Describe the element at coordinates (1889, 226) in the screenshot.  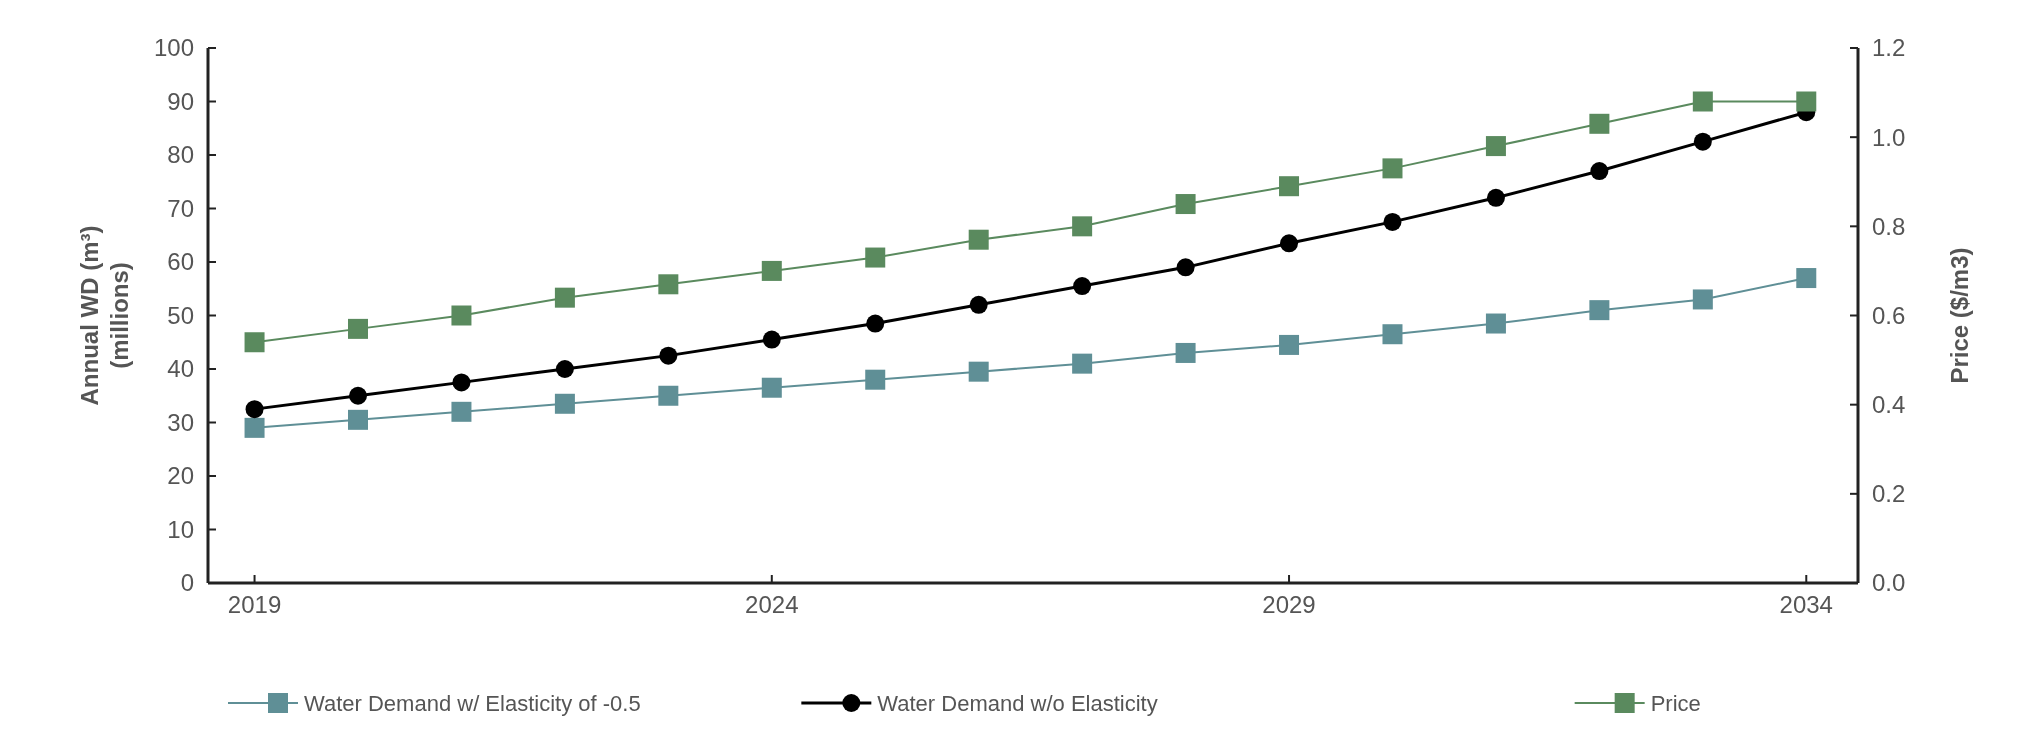
I see `y2-tick-label: 0.8` at that location.